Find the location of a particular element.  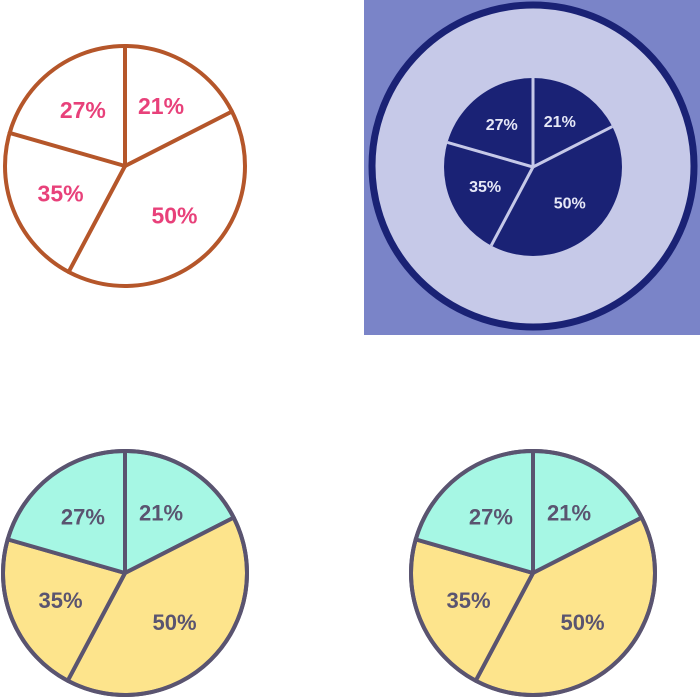

pie-chart-filled-right-svg: 21% 50% 35% 27% is located at coordinates (533, 573).